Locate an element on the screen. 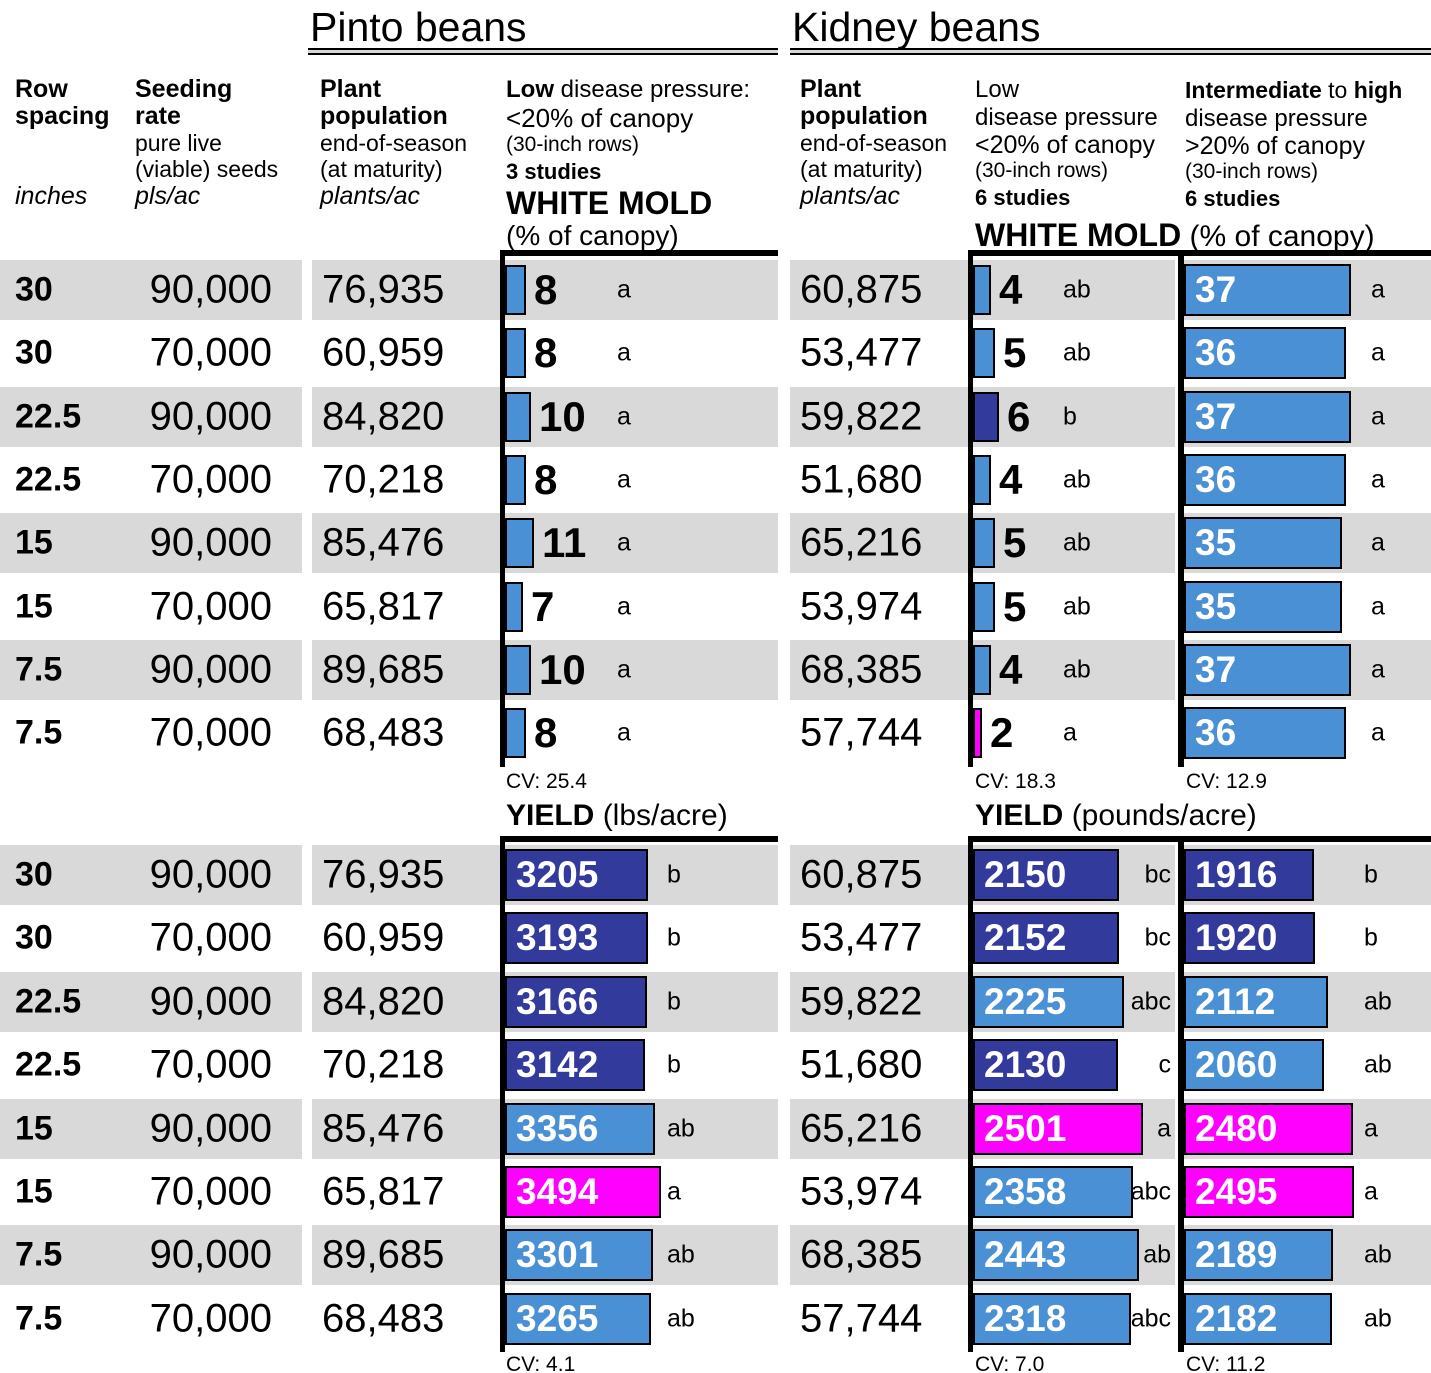  yield-row-1-left-band: 30 70,000 is located at coordinates (151, 938).